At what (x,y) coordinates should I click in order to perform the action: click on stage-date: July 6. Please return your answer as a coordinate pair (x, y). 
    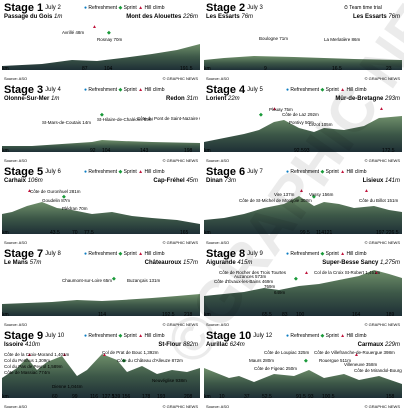
    Looking at the image, I should click on (53, 172).